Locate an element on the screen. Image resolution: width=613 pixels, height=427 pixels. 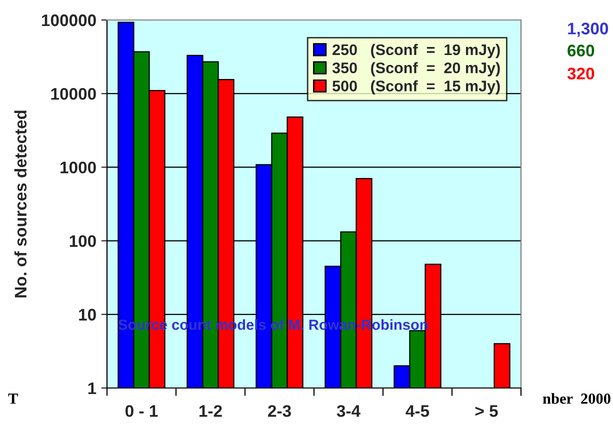
x-tick-label: 4-5 is located at coordinates (418, 411).